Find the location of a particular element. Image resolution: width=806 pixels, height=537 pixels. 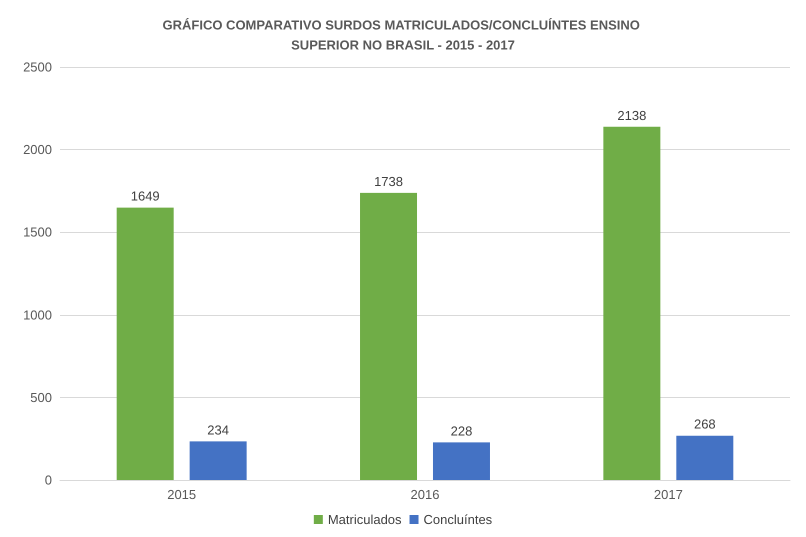

y-tick-label: 1000 is located at coordinates (37, 314).